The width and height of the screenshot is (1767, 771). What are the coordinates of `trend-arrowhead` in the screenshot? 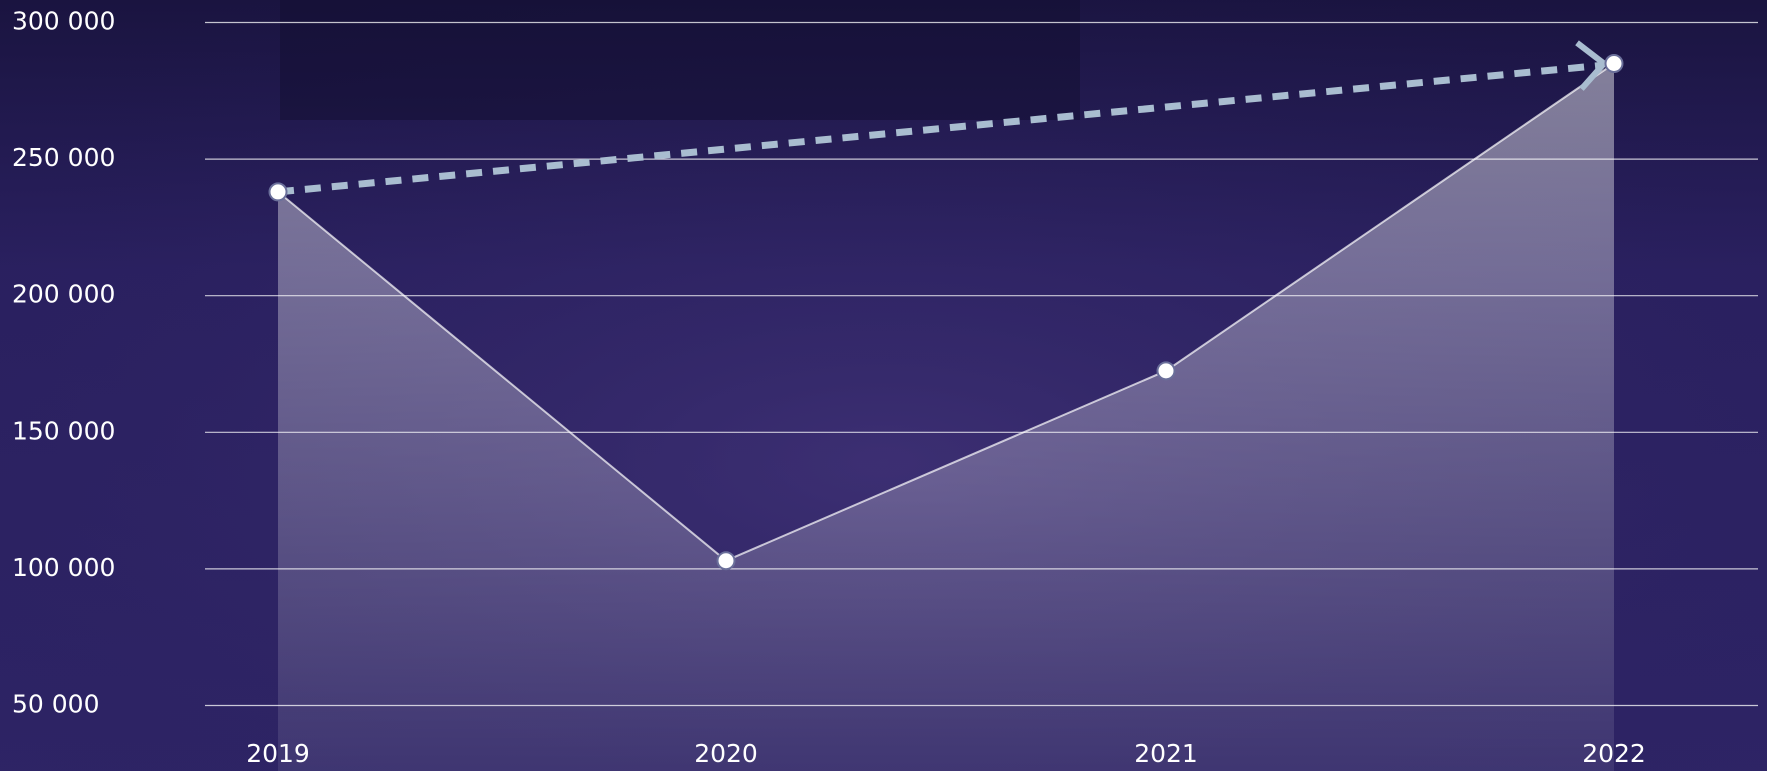 It's located at (1592, 65).